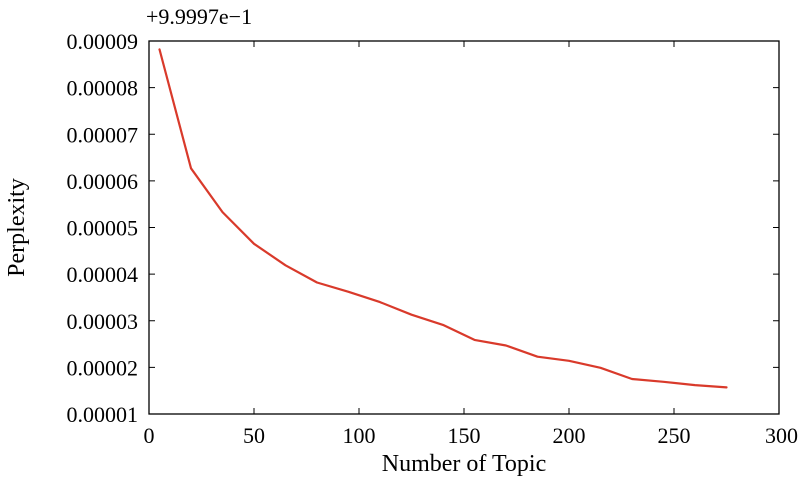  Describe the element at coordinates (464, 464) in the screenshot. I see `x-axis-label: Number of Topic` at that location.